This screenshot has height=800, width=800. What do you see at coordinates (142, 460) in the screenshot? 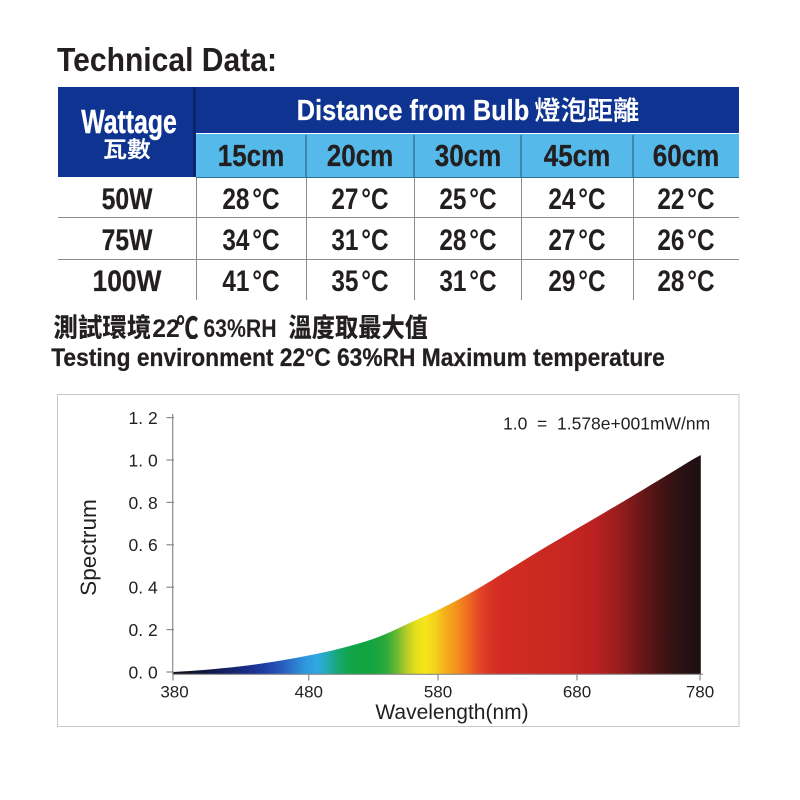
I see `svg-text: 1. 0` at bounding box center [142, 460].